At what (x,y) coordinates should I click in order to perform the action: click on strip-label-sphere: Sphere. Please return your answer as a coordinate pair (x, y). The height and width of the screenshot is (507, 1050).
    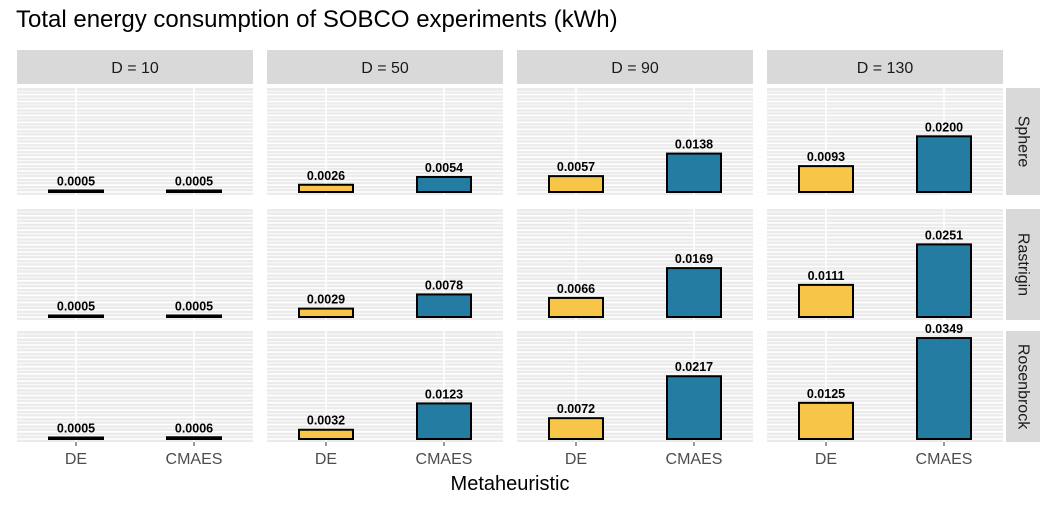
    Looking at the image, I should click on (1023, 142).